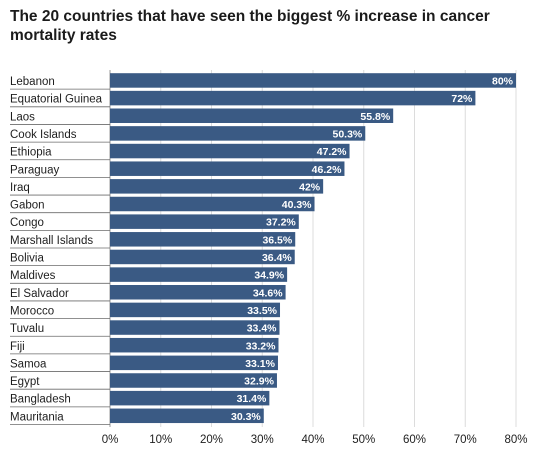 The height and width of the screenshot is (450, 553). What do you see at coordinates (261, 346) in the screenshot?
I see `data-label: 33.2%` at bounding box center [261, 346].